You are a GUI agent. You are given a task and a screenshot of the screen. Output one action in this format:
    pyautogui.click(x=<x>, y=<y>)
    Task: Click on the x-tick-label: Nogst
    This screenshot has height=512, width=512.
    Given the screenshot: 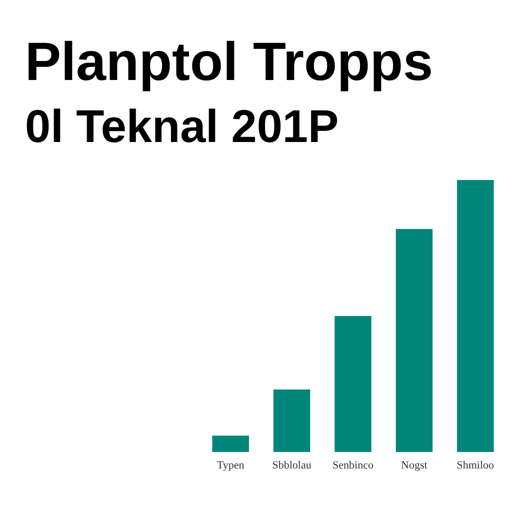 What is the action you would take?
    pyautogui.click(x=414, y=466)
    